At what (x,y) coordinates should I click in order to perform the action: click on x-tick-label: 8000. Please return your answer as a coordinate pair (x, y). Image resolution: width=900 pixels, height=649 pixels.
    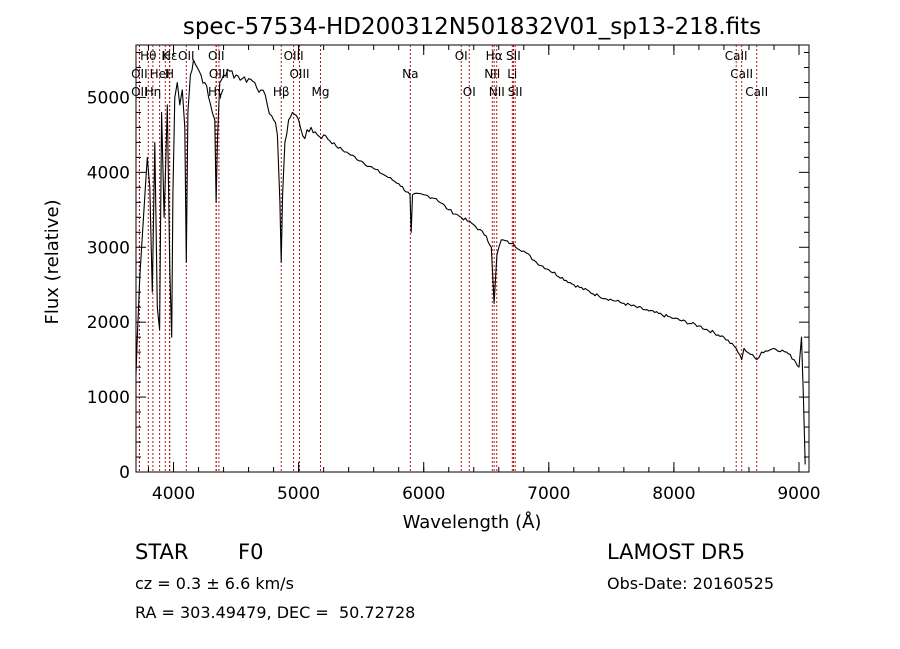
    Looking at the image, I should click on (673, 494).